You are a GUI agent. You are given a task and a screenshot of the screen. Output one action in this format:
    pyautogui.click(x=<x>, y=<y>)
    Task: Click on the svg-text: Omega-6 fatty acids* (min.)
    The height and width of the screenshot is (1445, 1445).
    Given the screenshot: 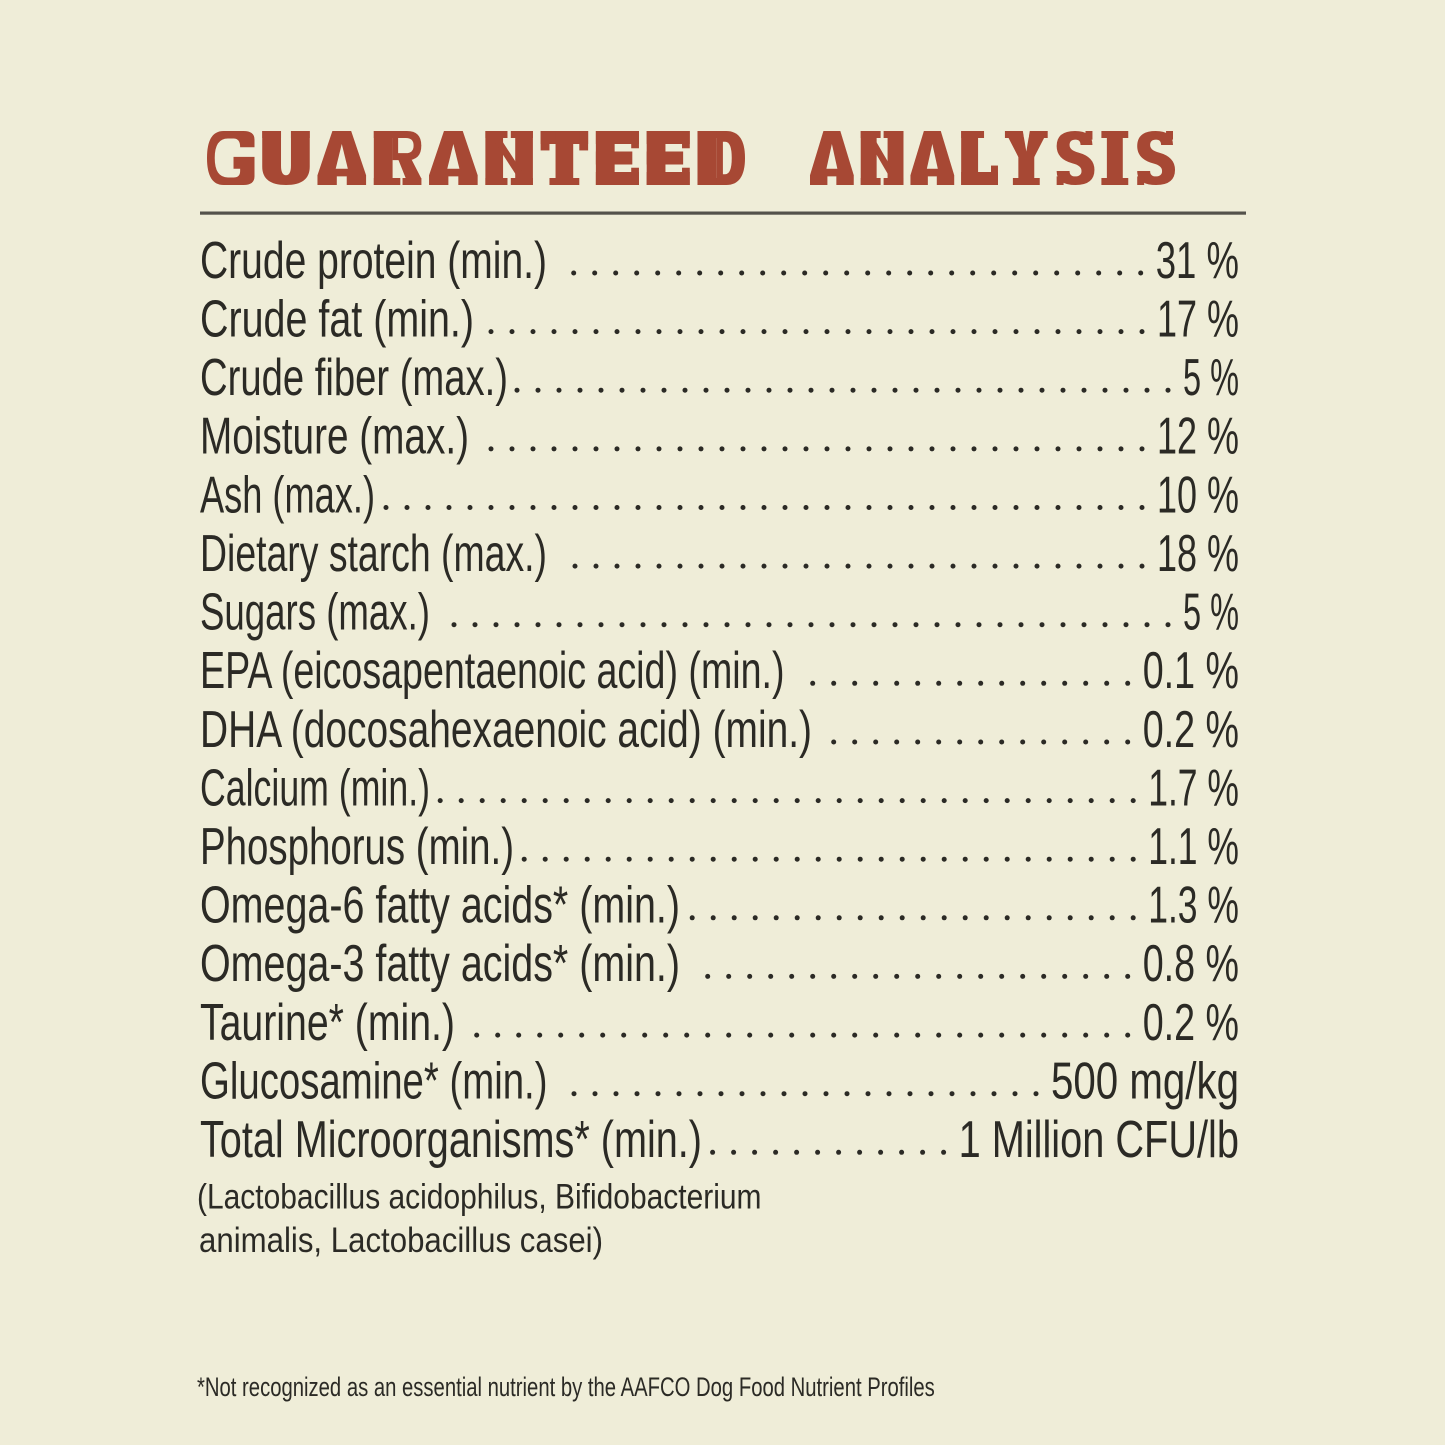 What is the action you would take?
    pyautogui.click(x=440, y=906)
    